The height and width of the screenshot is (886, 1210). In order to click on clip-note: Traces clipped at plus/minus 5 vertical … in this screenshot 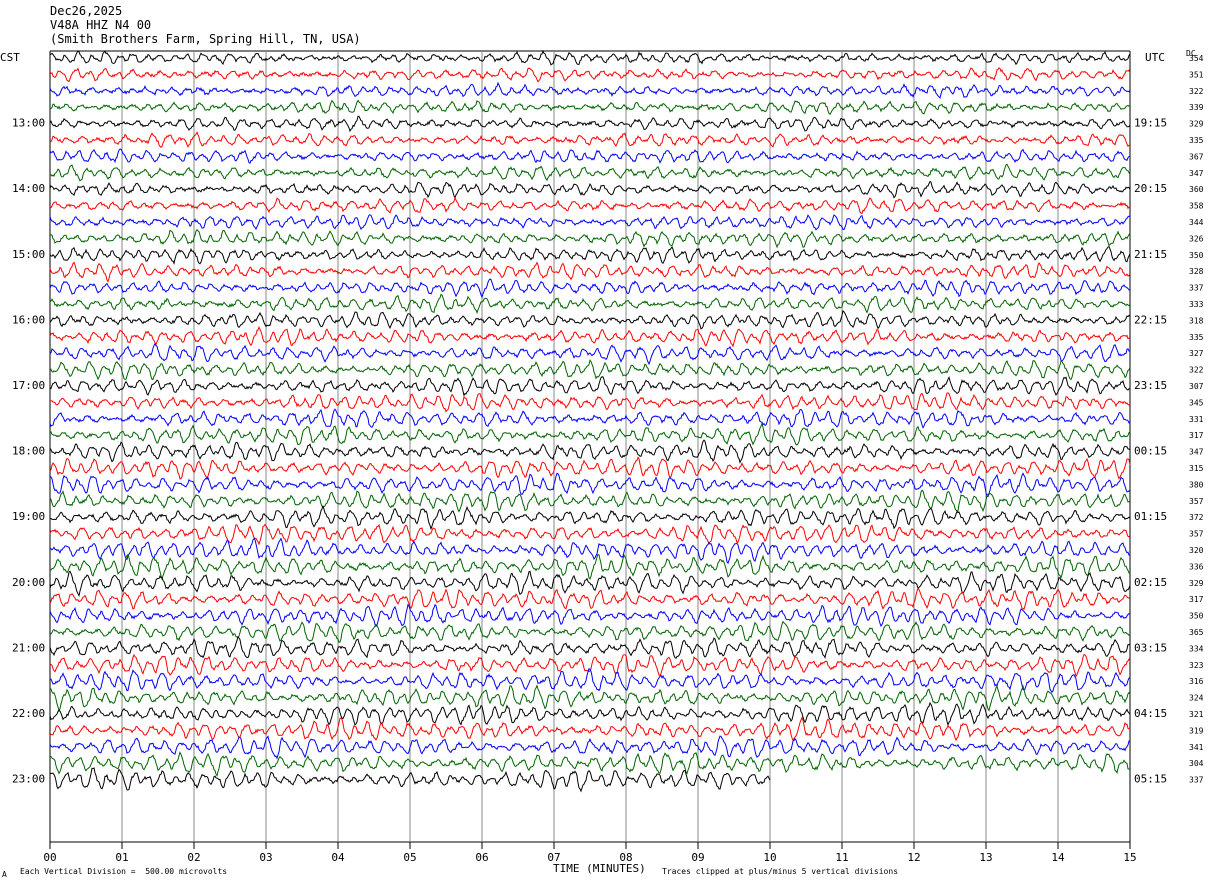, I will do `click(780, 871)`.